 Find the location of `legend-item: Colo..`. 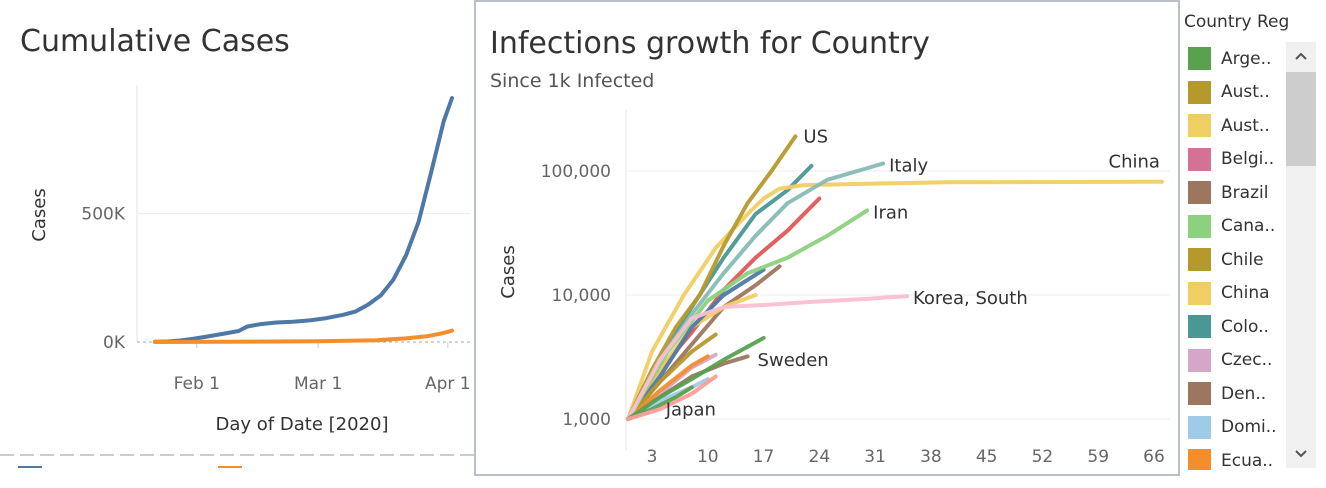

legend-item: Colo.. is located at coordinates (1237, 327).